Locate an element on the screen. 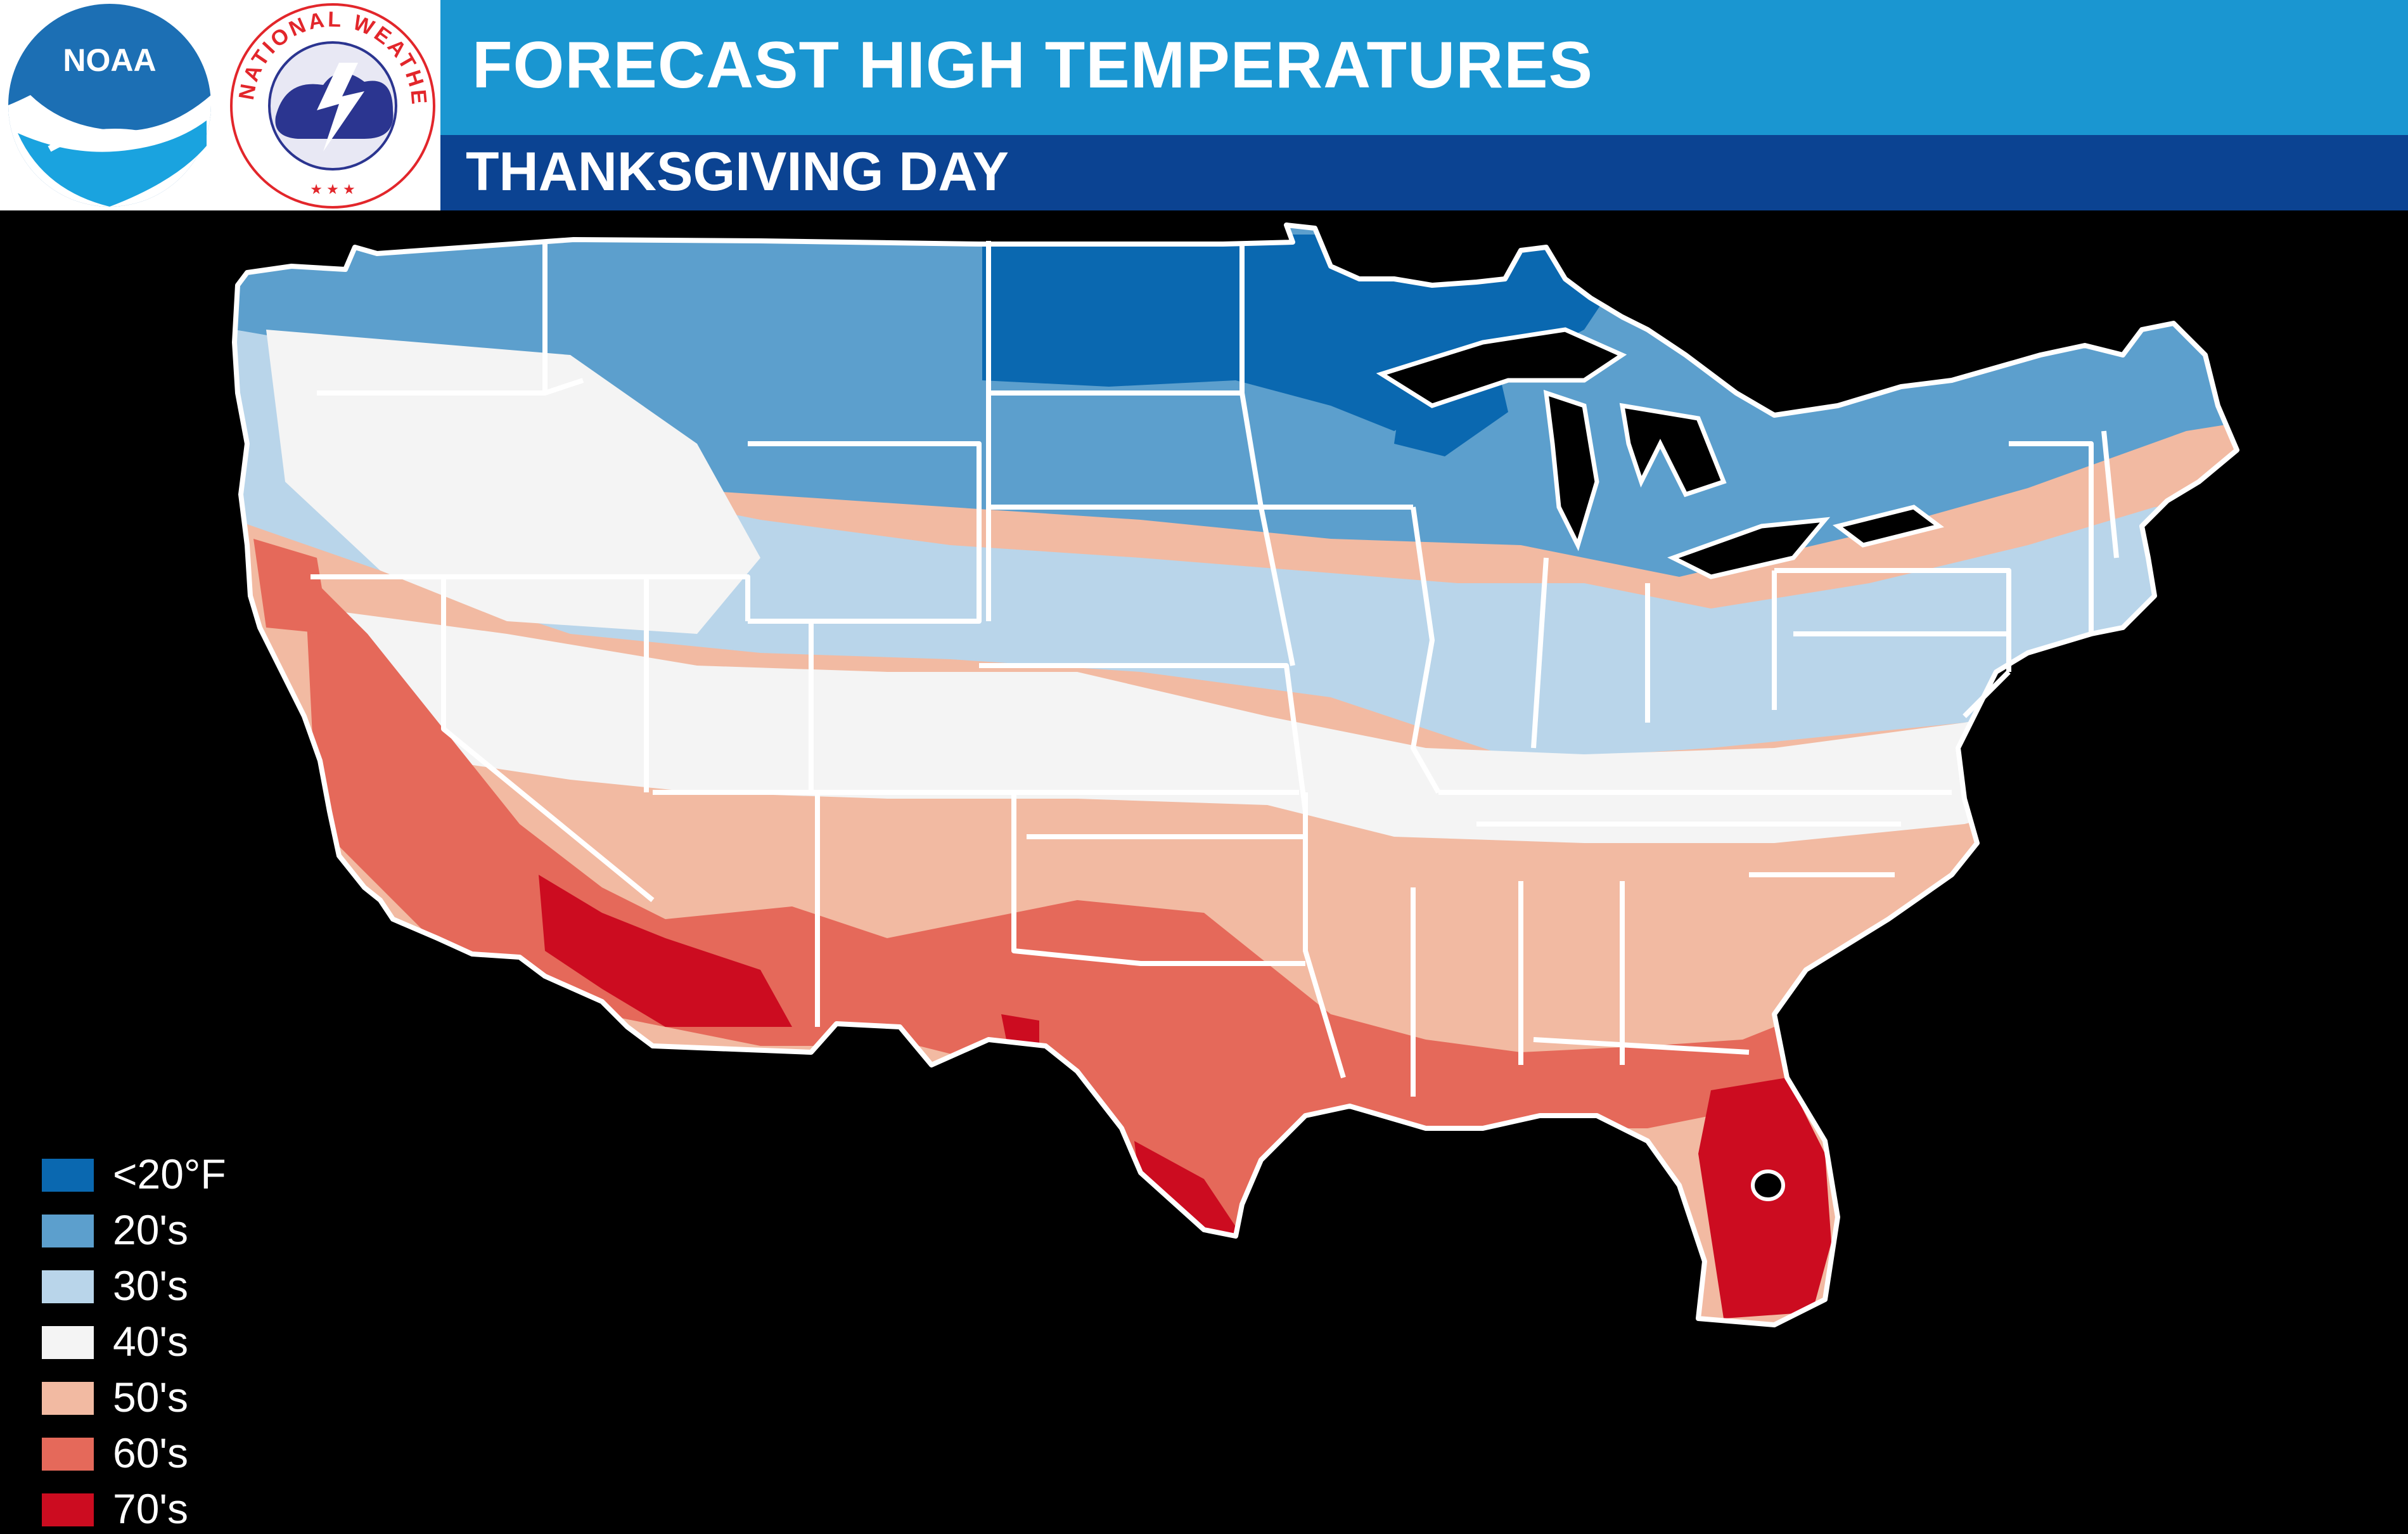 This screenshot has width=2408, height=1534. noaa-logo: NOAA is located at coordinates (109, 105).